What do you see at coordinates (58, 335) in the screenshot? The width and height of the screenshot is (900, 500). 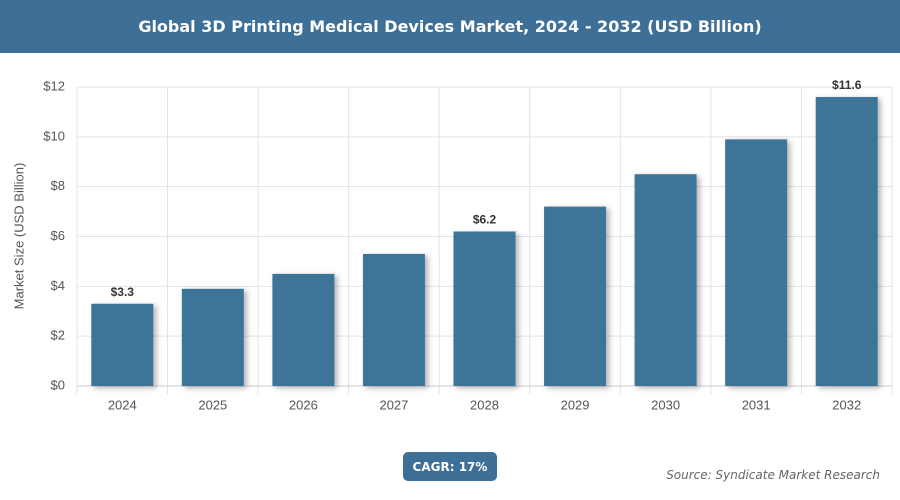 I see `y-tick-label: $2` at bounding box center [58, 335].